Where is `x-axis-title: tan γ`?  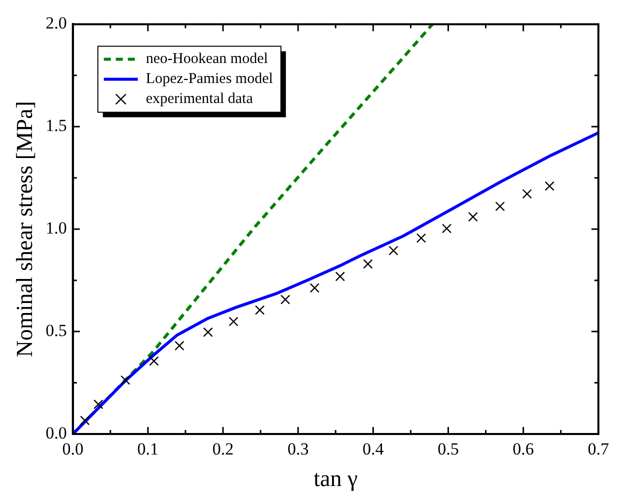
x-axis-title: tan γ is located at coordinates (336, 479).